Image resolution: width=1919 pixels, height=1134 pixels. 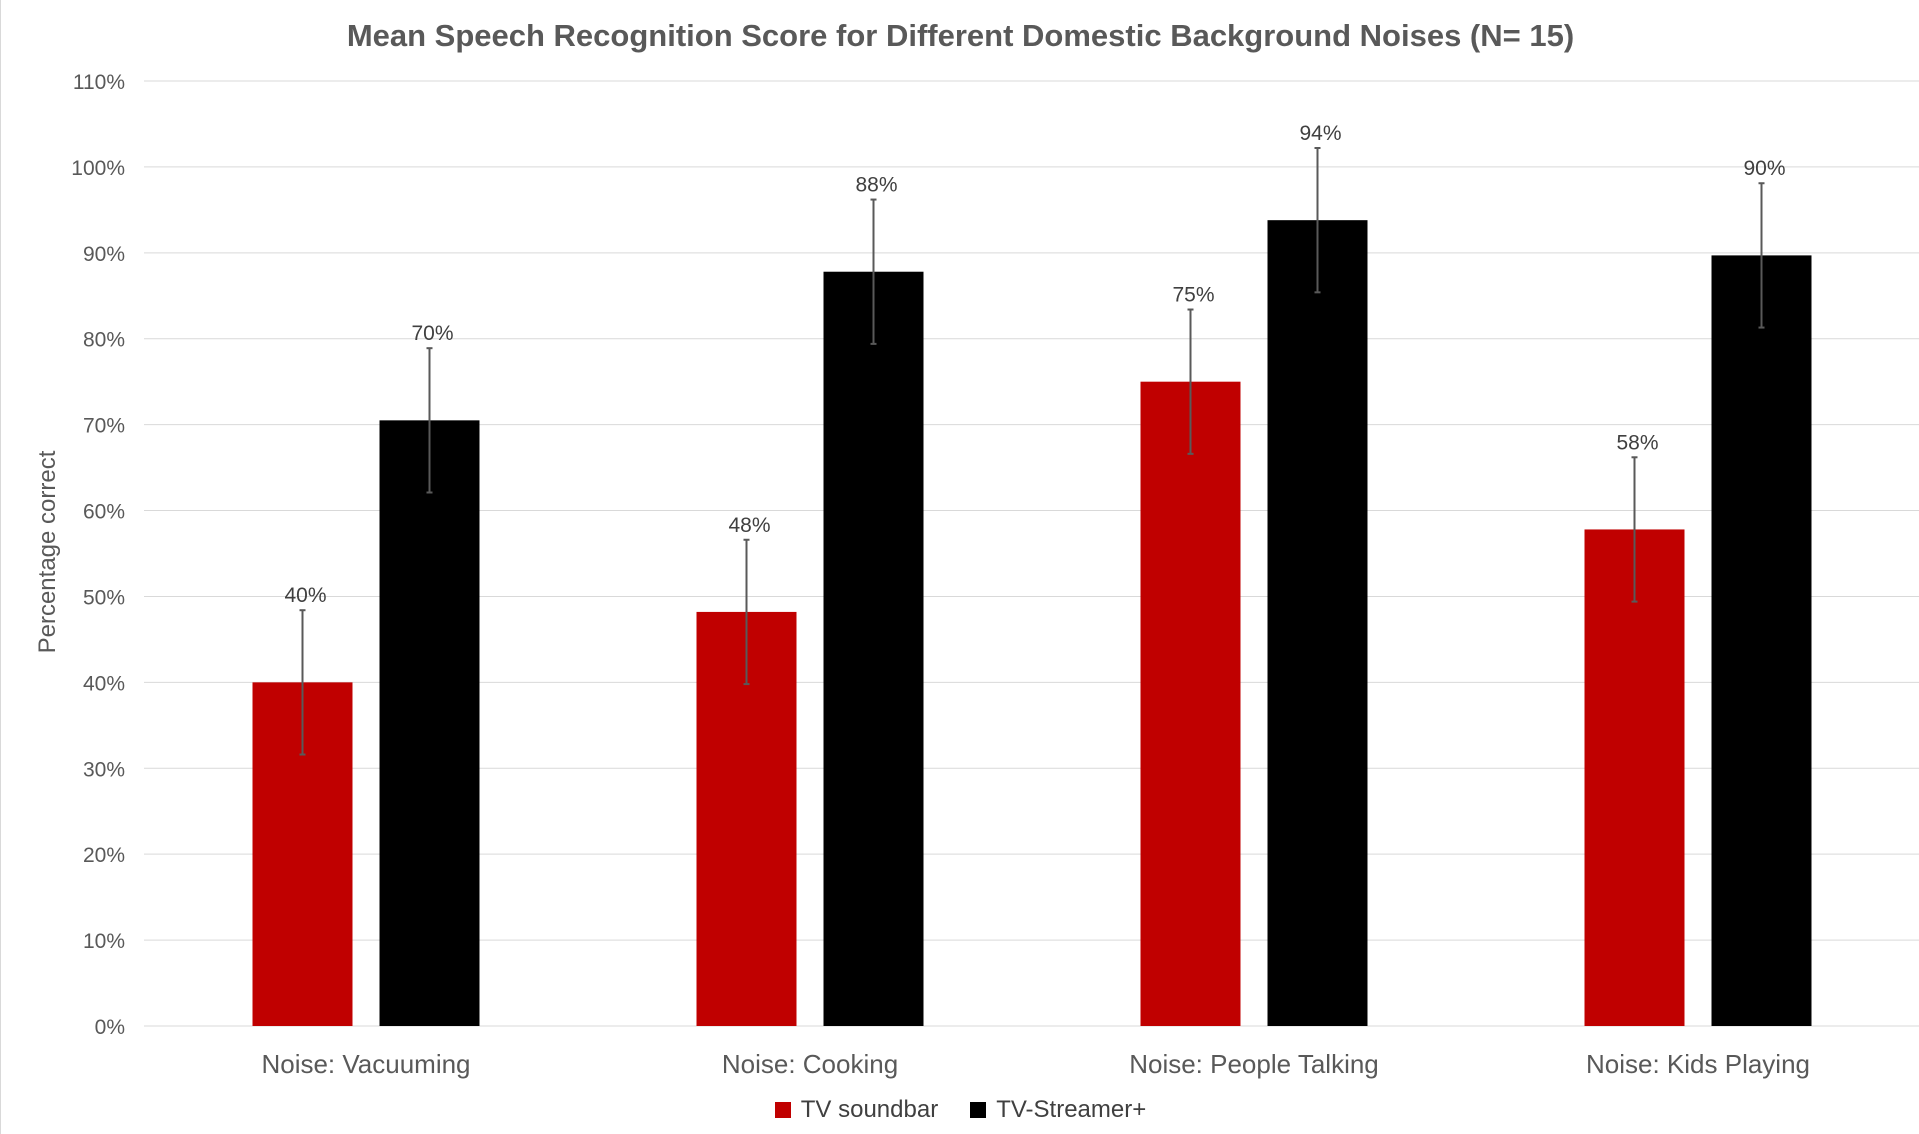 What do you see at coordinates (98, 168) in the screenshot?
I see `y-tick-label: 100%` at bounding box center [98, 168].